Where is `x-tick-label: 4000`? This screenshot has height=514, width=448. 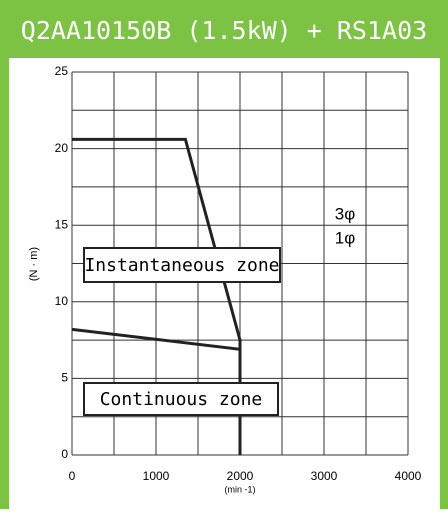 x-tick-label: 4000 is located at coordinates (408, 476).